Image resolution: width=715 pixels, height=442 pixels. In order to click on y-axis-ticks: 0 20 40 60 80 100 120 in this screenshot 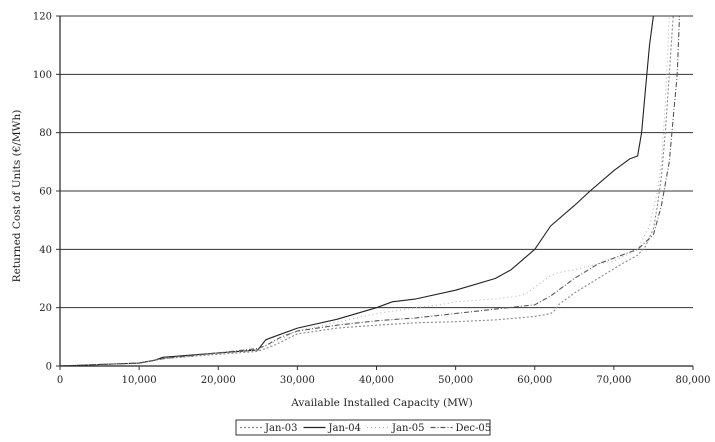, I will do `click(46, 192)`.